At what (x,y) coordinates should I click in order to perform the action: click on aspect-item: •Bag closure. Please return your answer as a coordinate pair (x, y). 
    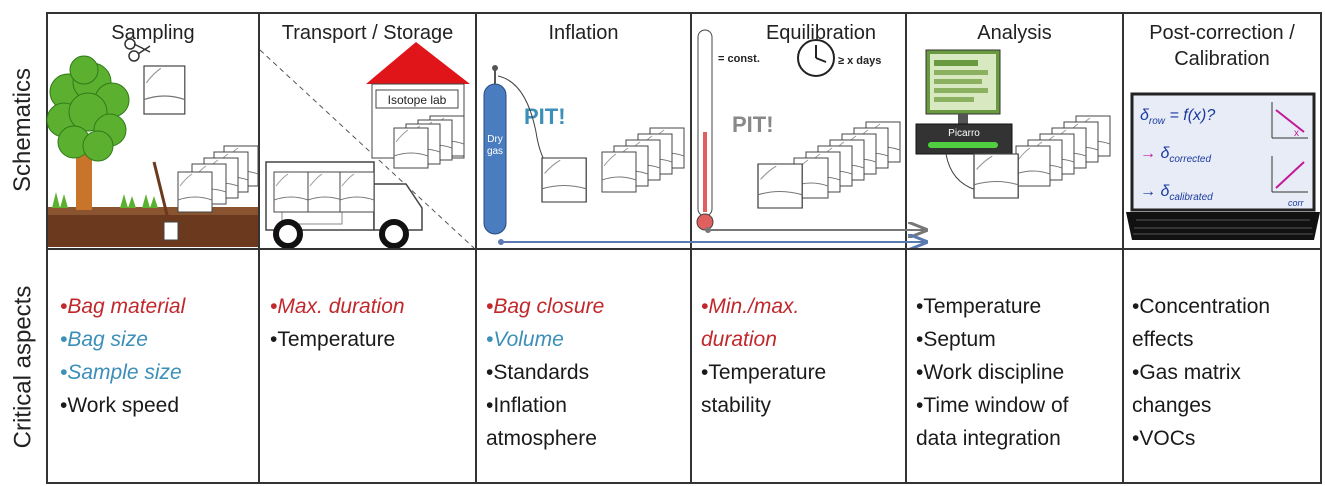
    Looking at the image, I should click on (545, 306).